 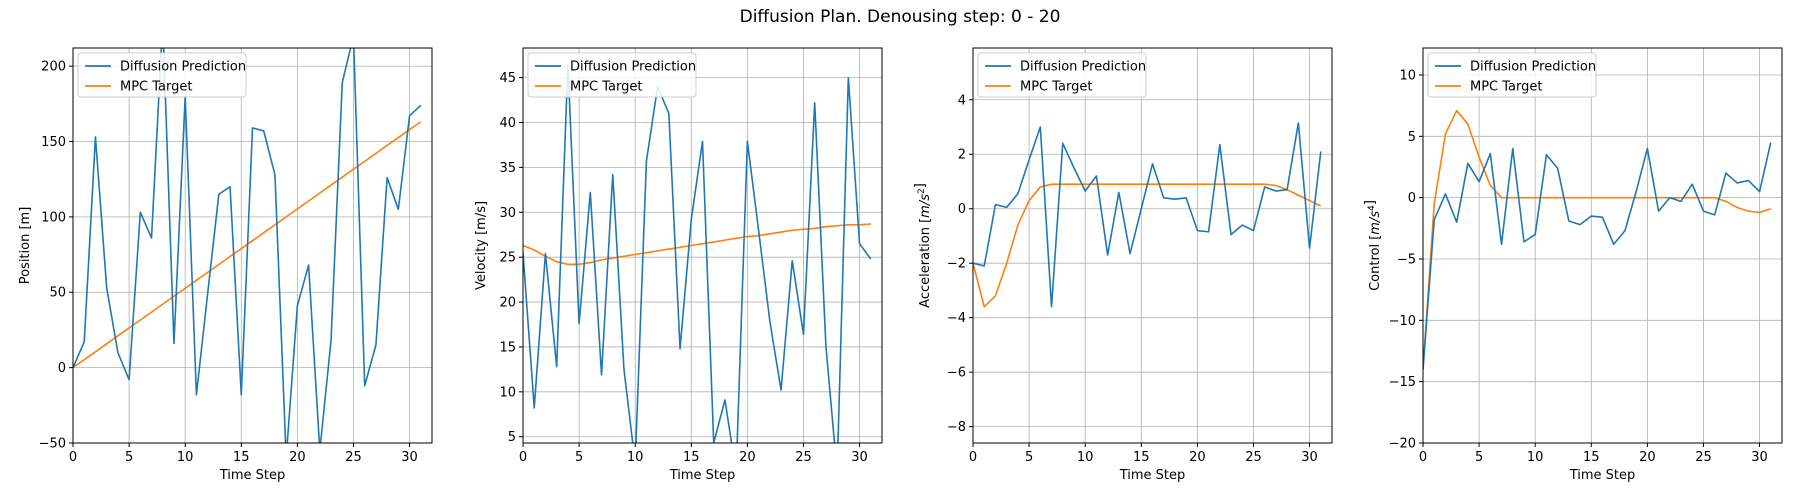 I want to click on y-tick-label: 15, so click(x=507, y=347).